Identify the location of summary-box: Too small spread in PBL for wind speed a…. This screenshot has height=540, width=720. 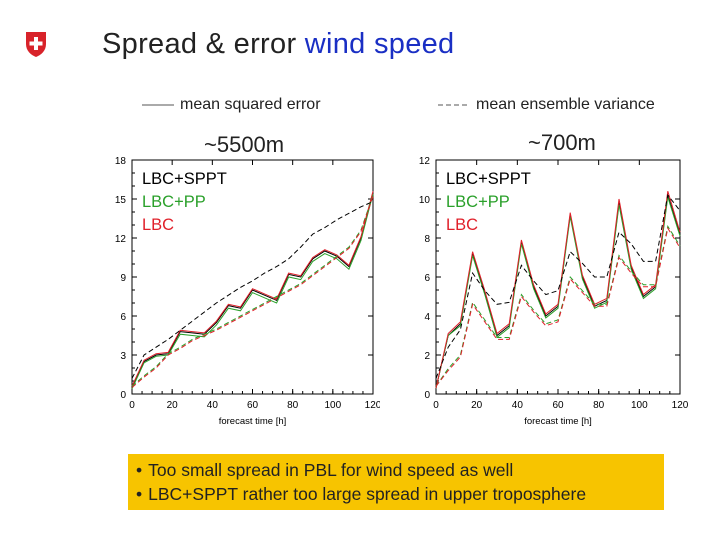
(396, 482).